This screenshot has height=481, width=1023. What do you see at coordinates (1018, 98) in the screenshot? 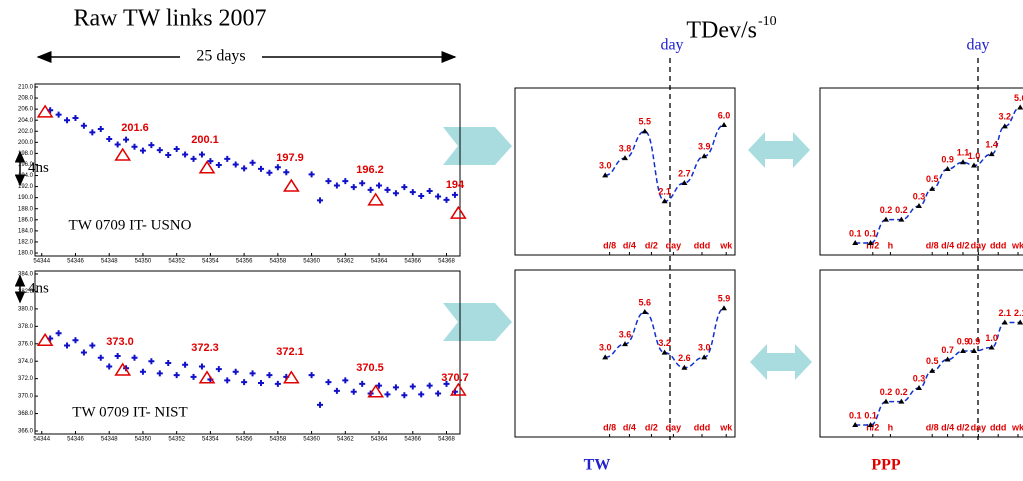
I see `value-label: 5.6` at bounding box center [1018, 98].